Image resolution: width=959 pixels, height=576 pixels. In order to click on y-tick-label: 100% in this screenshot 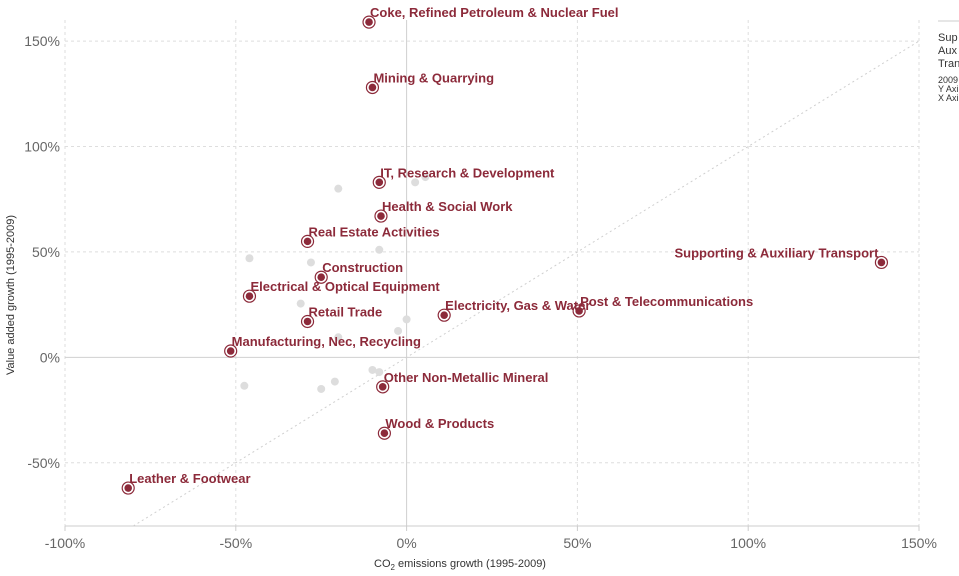, I will do `click(42, 147)`.